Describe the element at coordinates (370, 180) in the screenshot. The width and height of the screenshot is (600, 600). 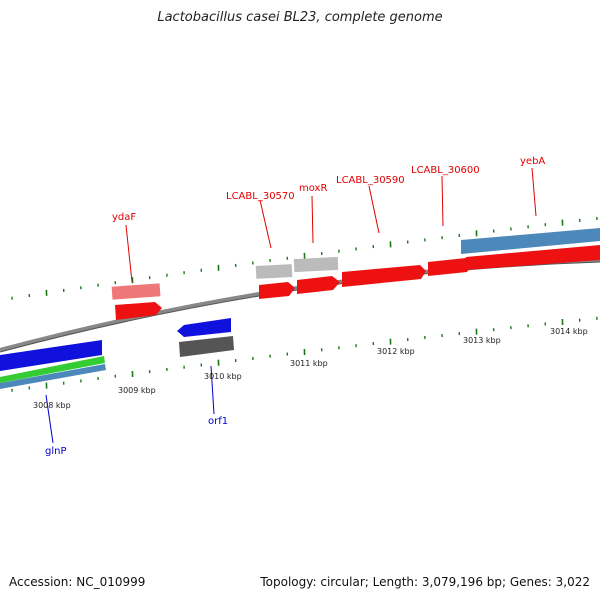
I see `label-LCABL_30590: LCABL_30590` at that location.